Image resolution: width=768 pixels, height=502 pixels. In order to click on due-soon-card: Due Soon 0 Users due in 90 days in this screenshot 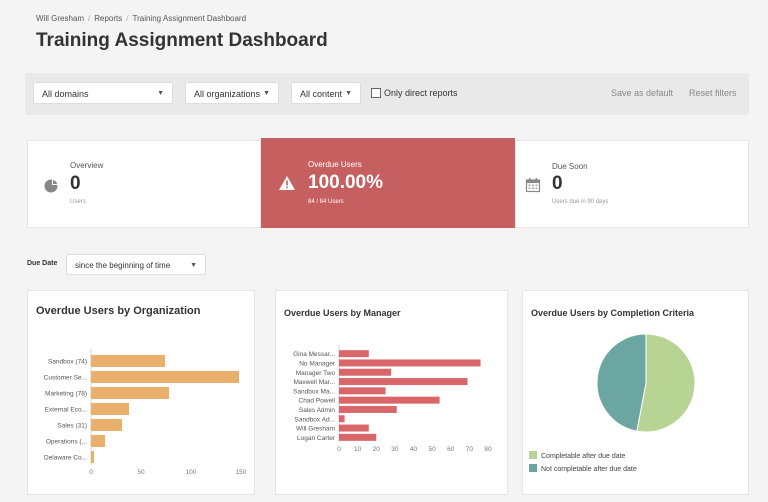, I will do `click(632, 184)`.